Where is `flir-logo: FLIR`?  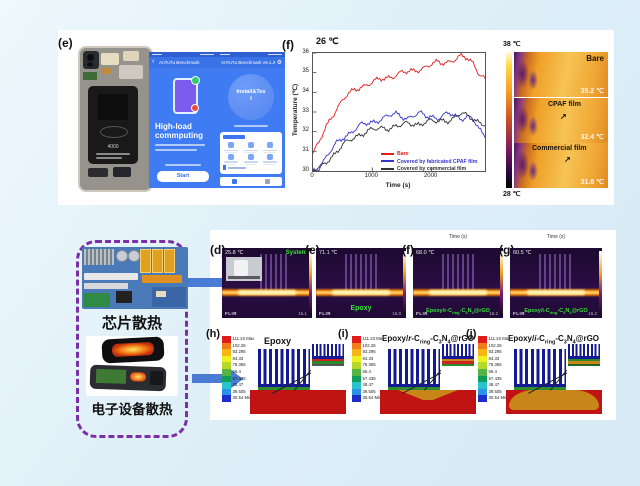 flir-logo: FLIR is located at coordinates (325, 313).